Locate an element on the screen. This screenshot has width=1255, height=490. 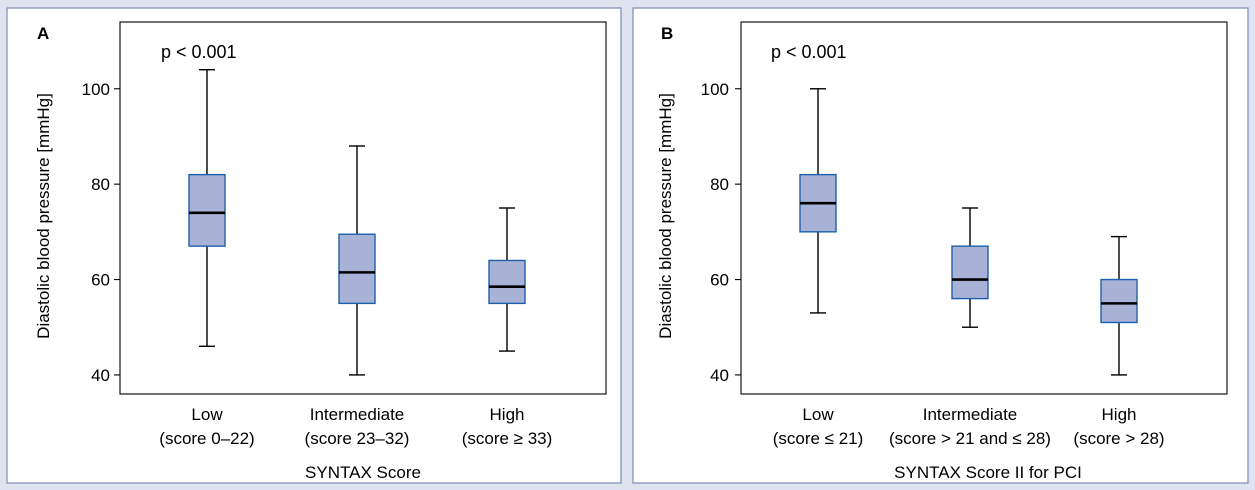
panel-b-y-tick-label: 40 is located at coordinates (719, 375).